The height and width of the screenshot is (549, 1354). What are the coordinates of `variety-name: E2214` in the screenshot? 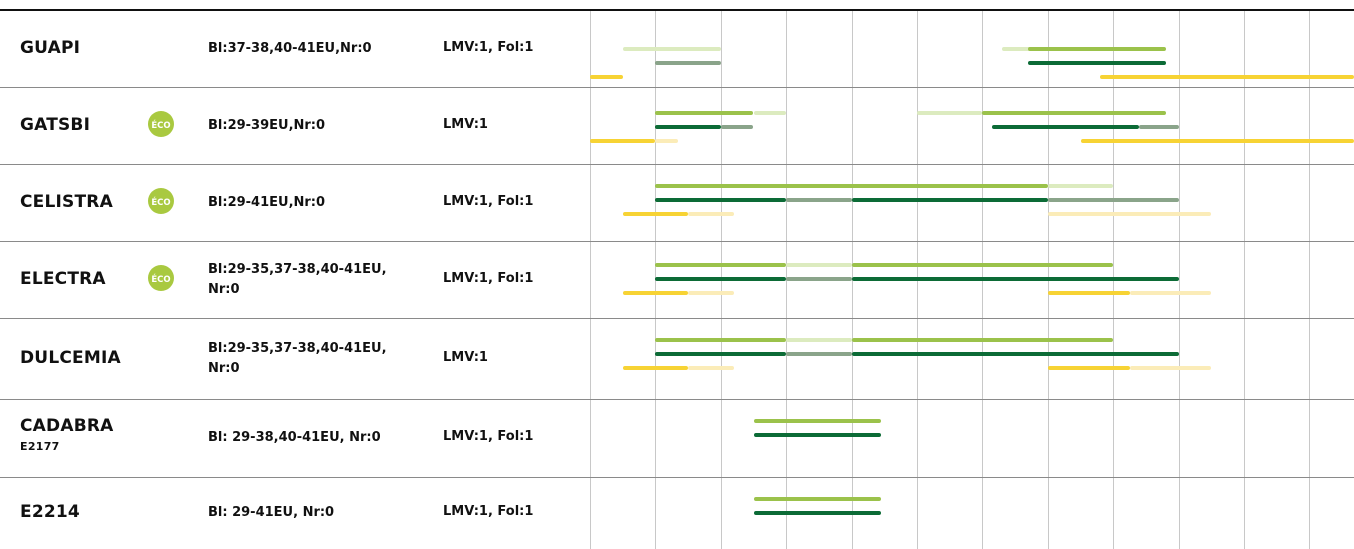 It's located at (50, 512).